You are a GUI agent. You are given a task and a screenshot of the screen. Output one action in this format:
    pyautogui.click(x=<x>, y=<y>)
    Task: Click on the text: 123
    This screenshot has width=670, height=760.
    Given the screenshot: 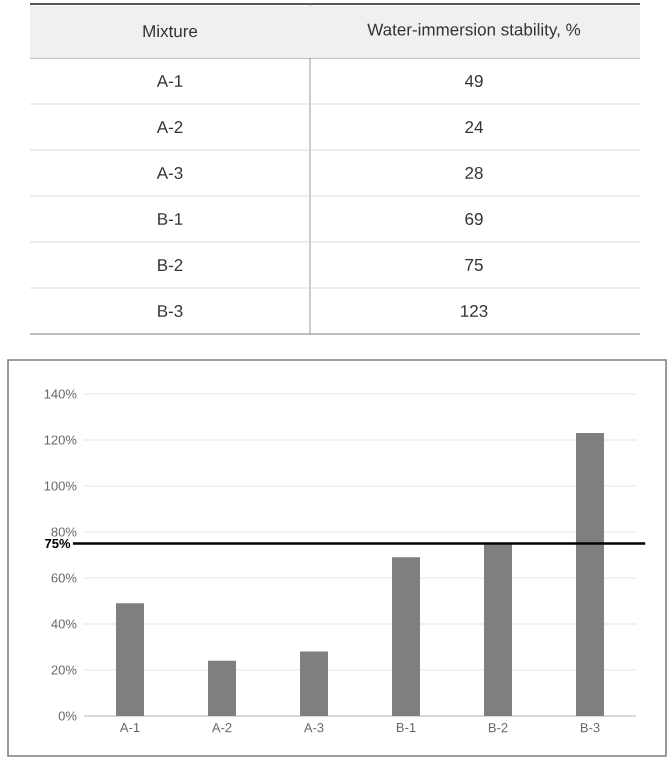 What is the action you would take?
    pyautogui.click(x=474, y=310)
    